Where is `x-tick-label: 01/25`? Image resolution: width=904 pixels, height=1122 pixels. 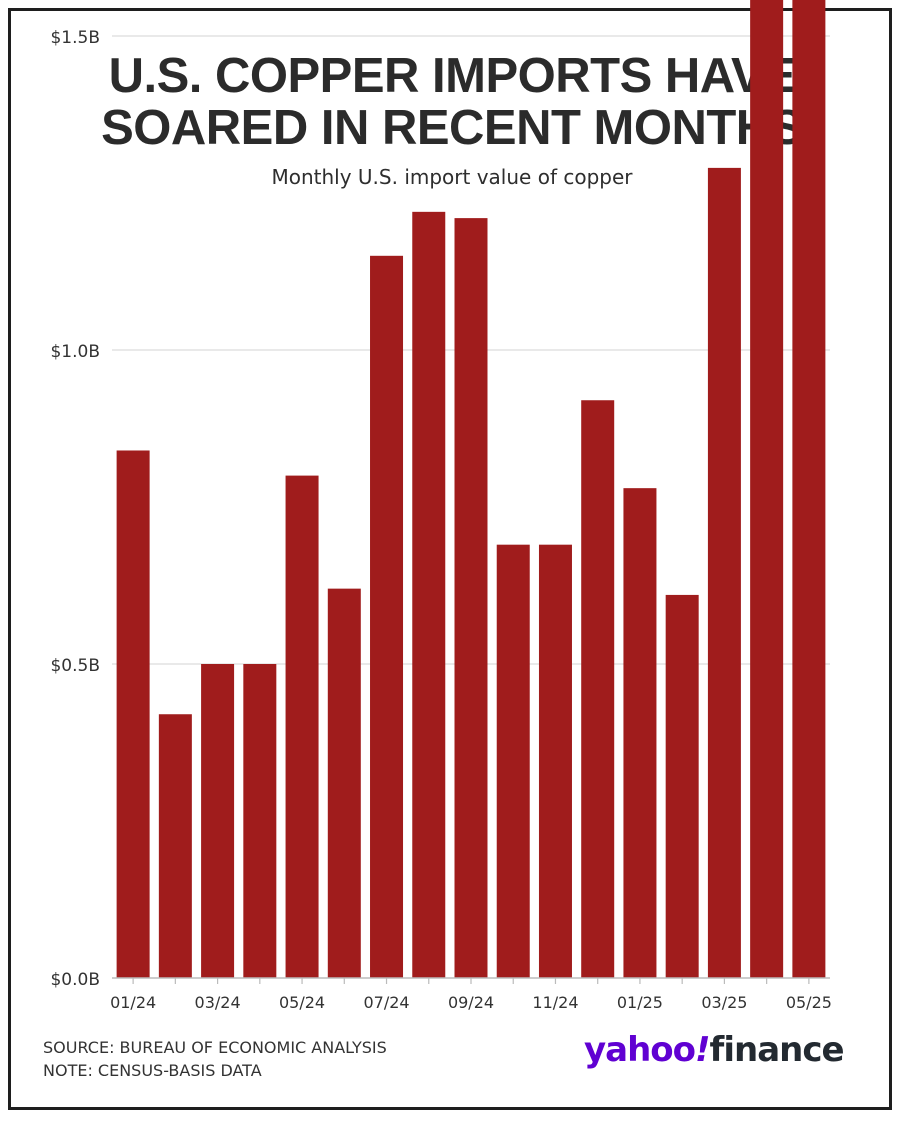
x-tick-label: 01/25 is located at coordinates (640, 1002).